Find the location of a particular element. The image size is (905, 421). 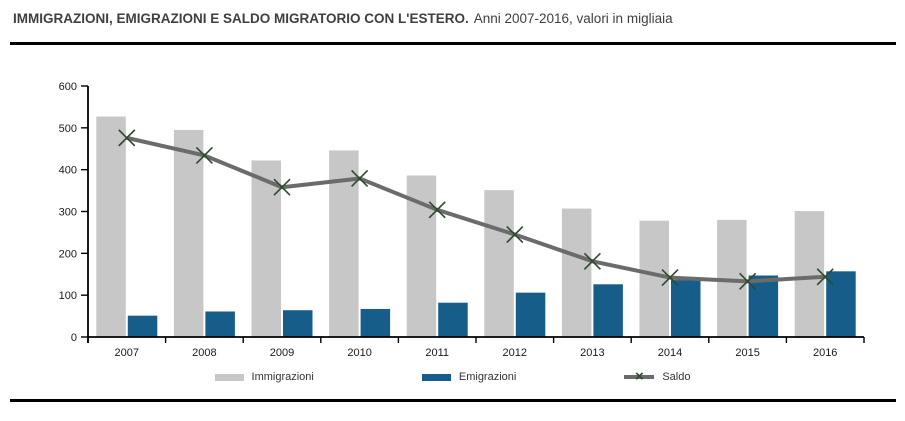

bottom-divider is located at coordinates (453, 400).